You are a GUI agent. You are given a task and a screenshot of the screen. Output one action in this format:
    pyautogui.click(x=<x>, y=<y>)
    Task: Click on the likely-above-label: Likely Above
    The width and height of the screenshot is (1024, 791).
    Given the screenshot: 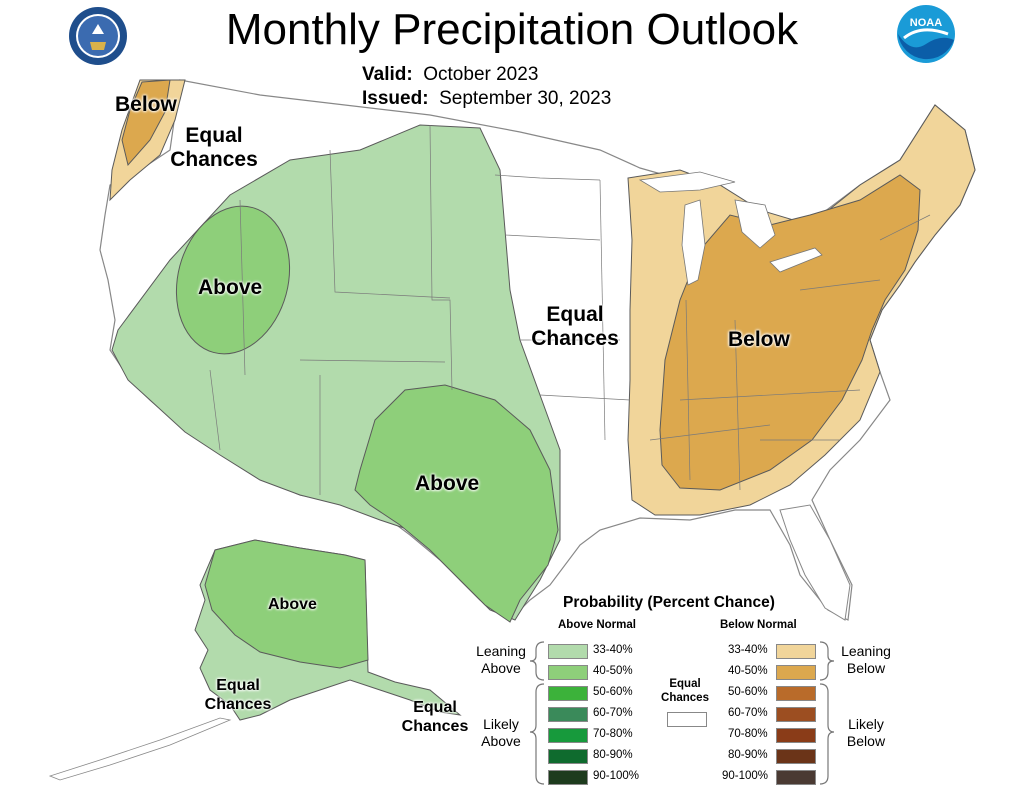 What is the action you would take?
    pyautogui.click(x=501, y=733)
    